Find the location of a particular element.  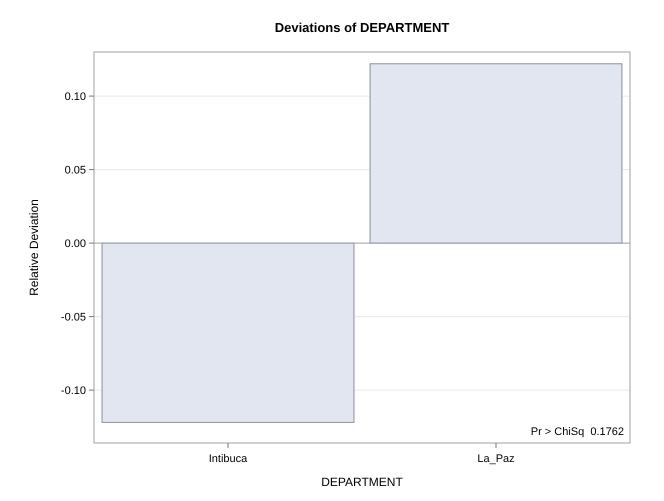

y-tick-label: 0.00 is located at coordinates (75, 244).